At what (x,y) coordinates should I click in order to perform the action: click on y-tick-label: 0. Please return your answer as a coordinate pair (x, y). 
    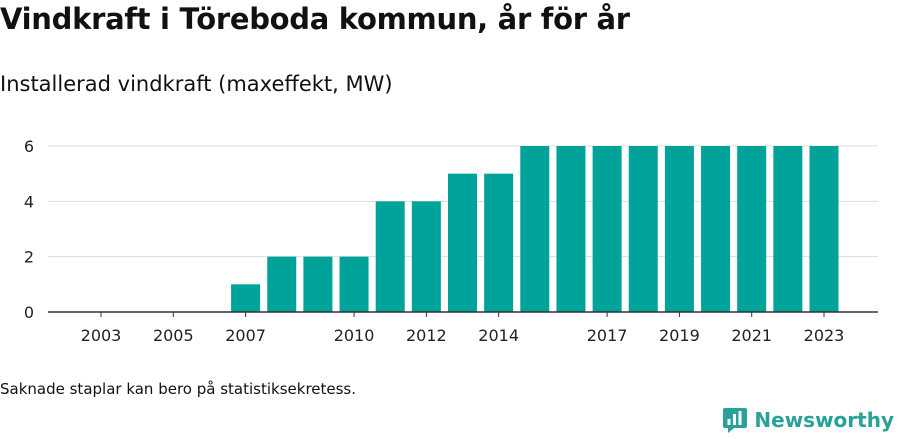
    Looking at the image, I should click on (29, 312).